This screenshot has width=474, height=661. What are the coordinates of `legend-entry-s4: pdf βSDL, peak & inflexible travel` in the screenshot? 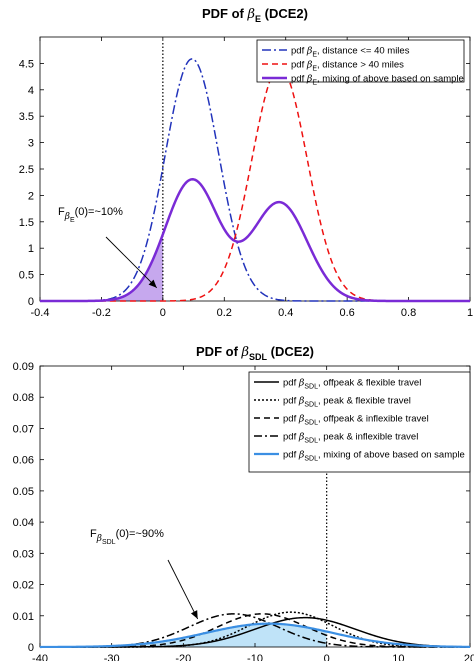 It's located at (350, 438).